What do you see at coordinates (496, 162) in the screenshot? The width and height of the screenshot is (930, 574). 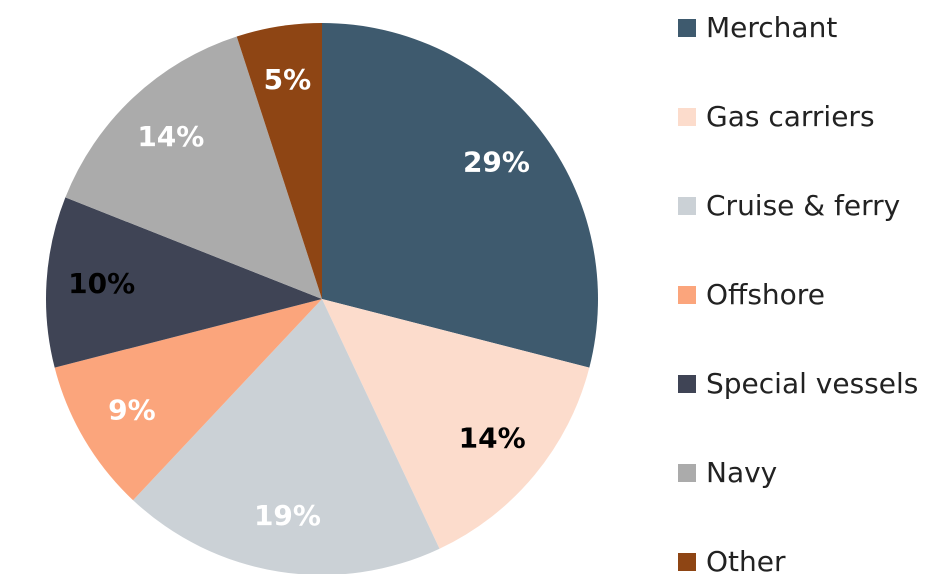 I see `data-label: 29%` at bounding box center [496, 162].